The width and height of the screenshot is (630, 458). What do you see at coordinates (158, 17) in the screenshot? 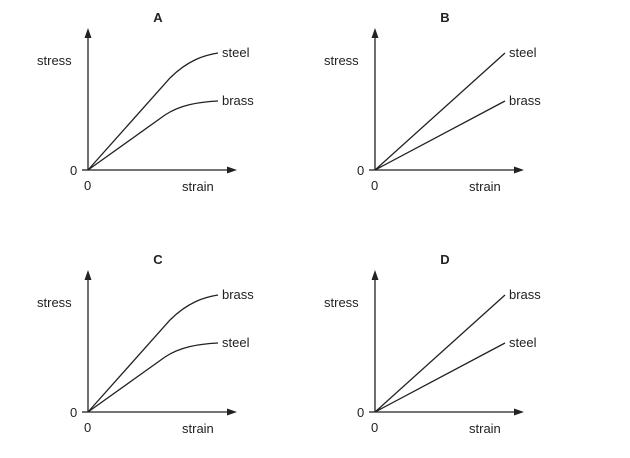
I see `panel-title: A` at bounding box center [158, 17].